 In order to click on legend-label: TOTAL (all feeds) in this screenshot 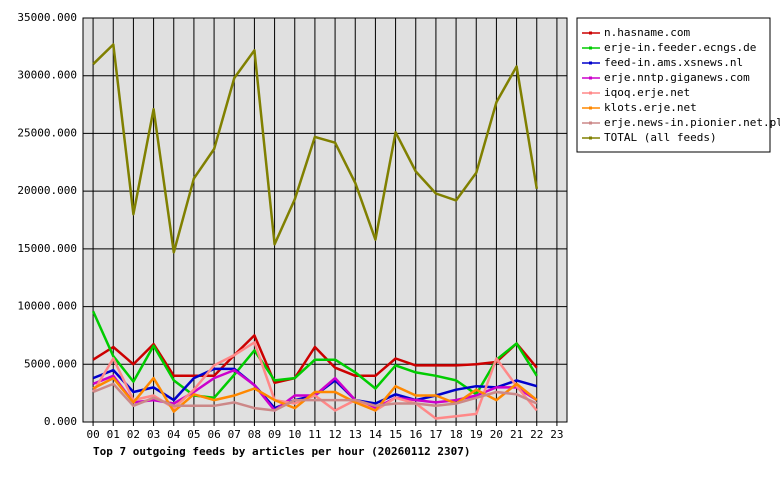, I will do `click(660, 137)`.